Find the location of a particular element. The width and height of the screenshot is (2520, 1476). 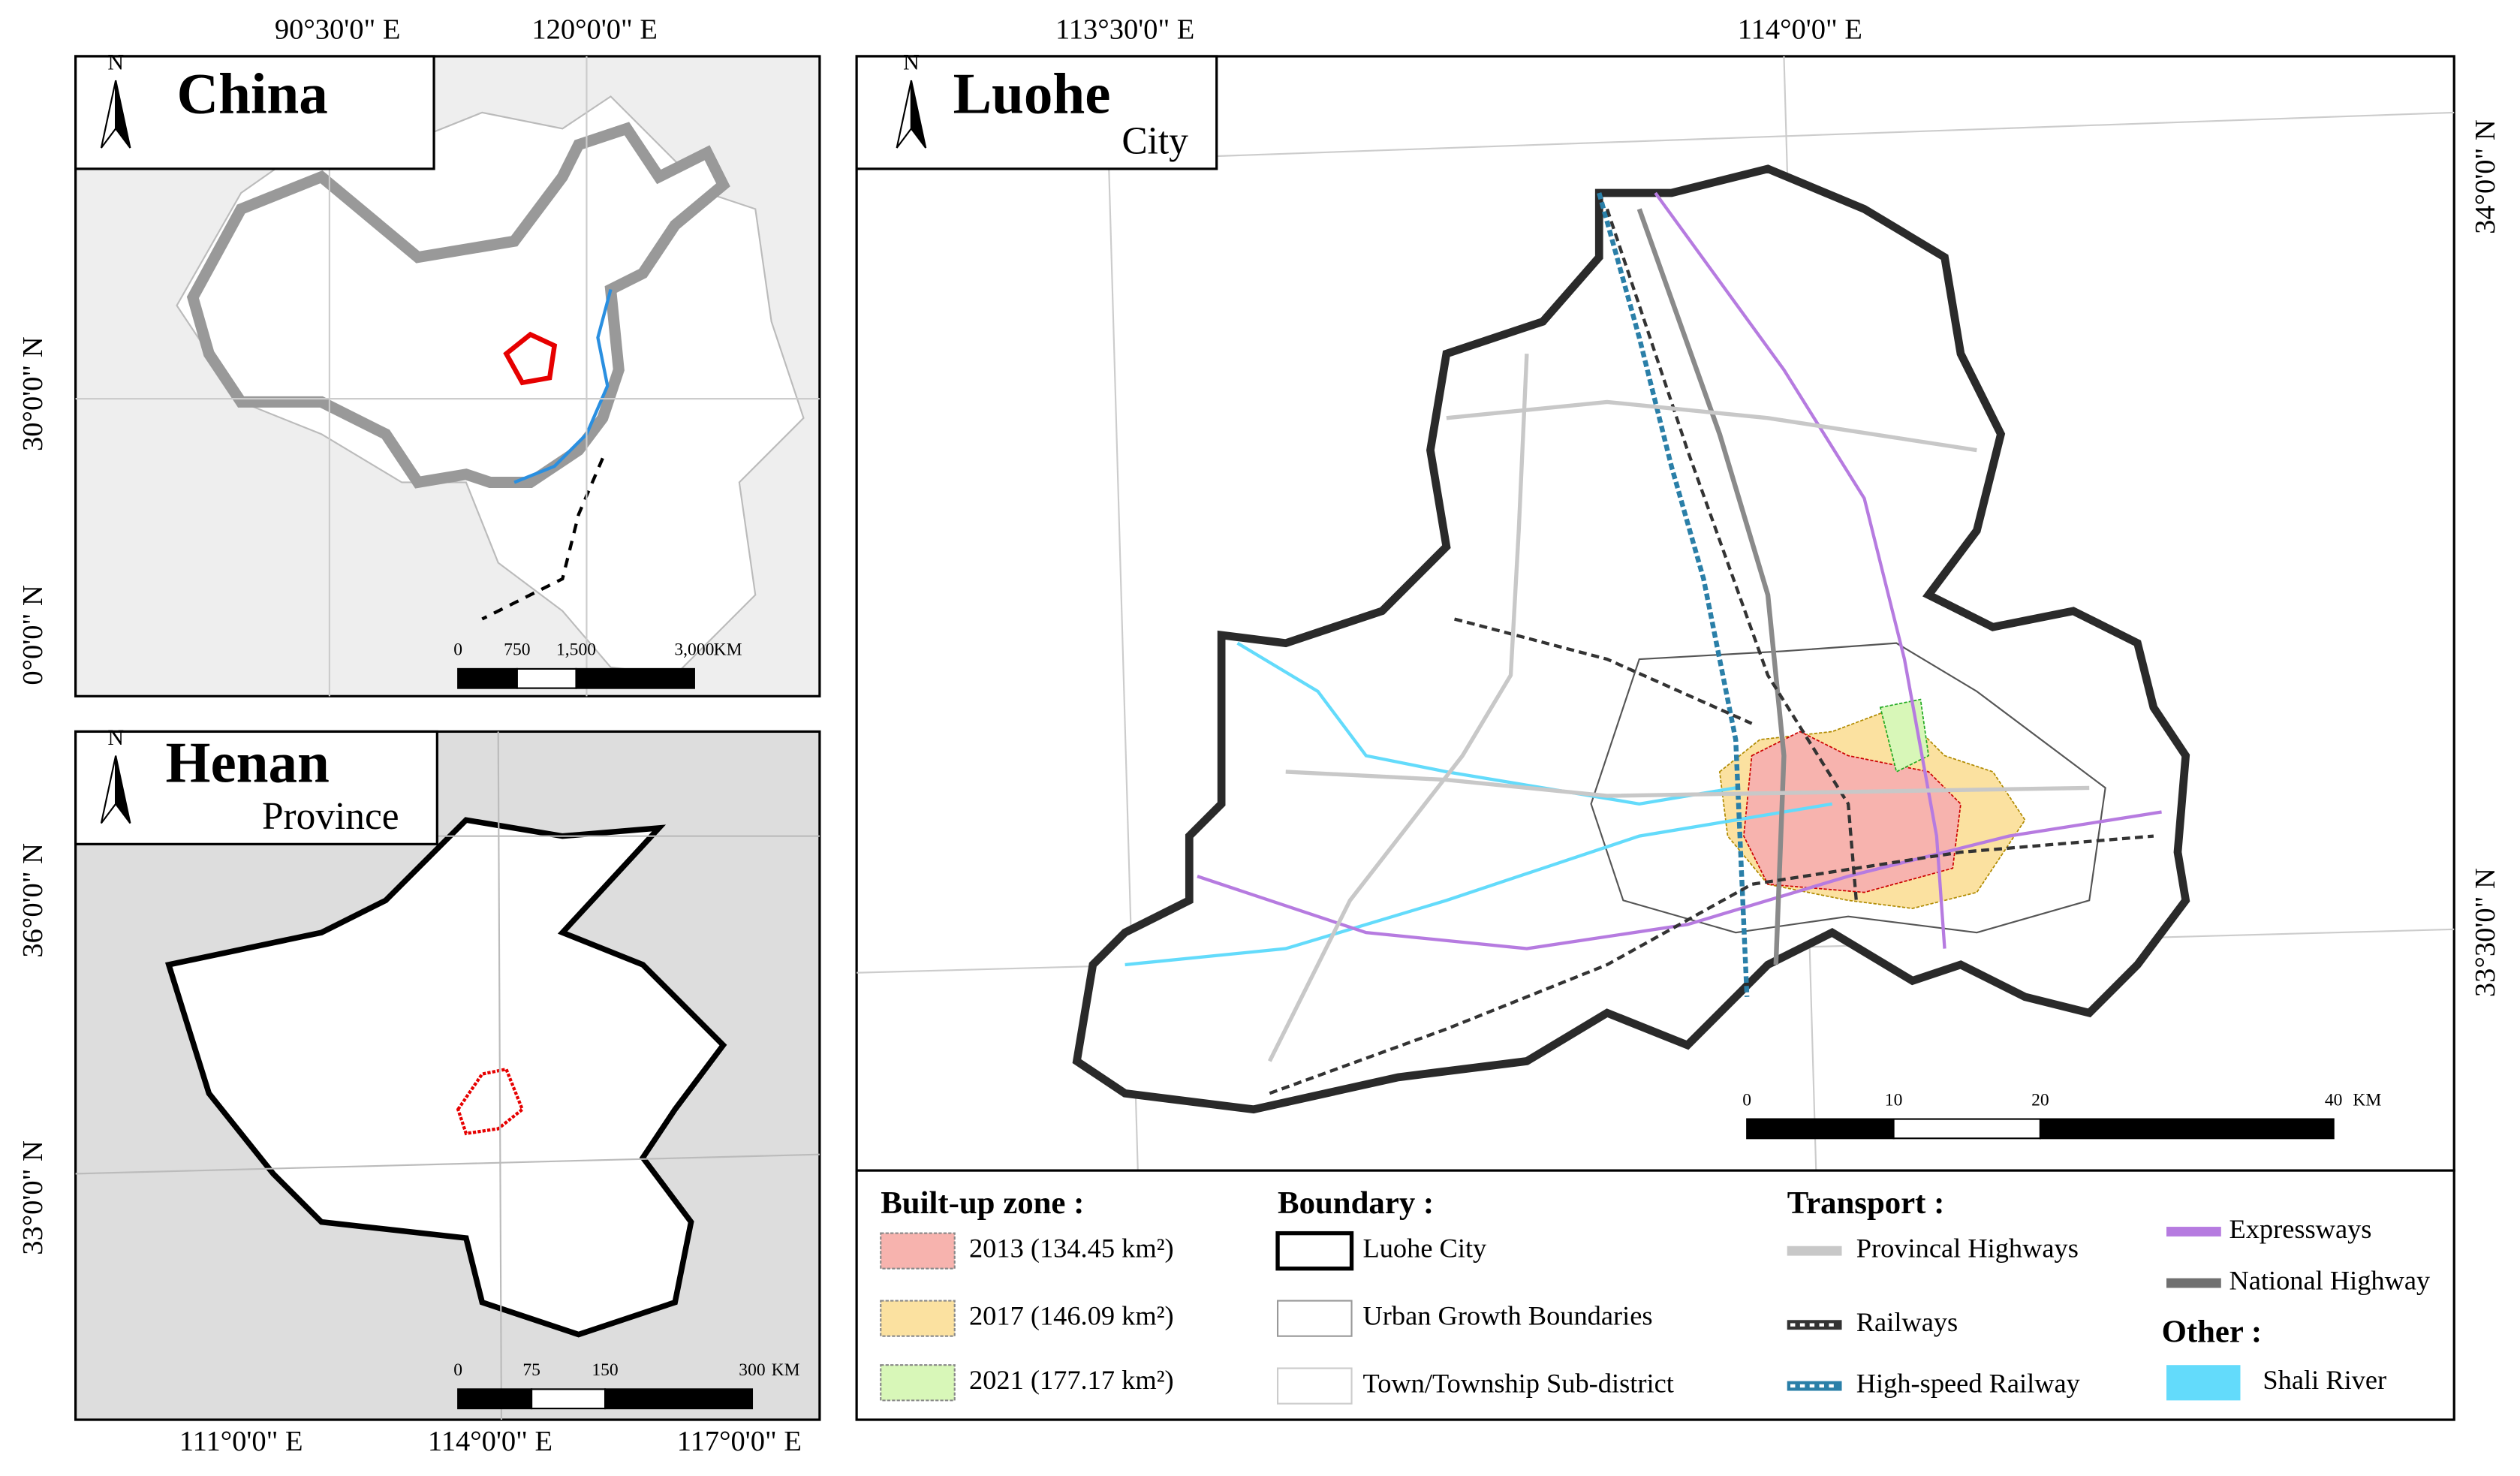

legend-label: Expressways is located at coordinates (2300, 1229).